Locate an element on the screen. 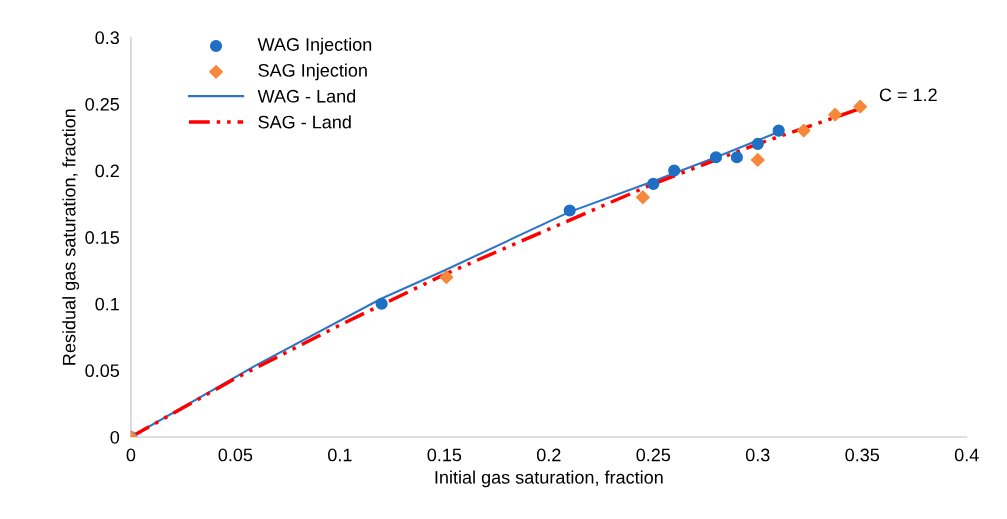 This screenshot has height=519, width=1007. legend-label: SAG - Land is located at coordinates (304, 122).